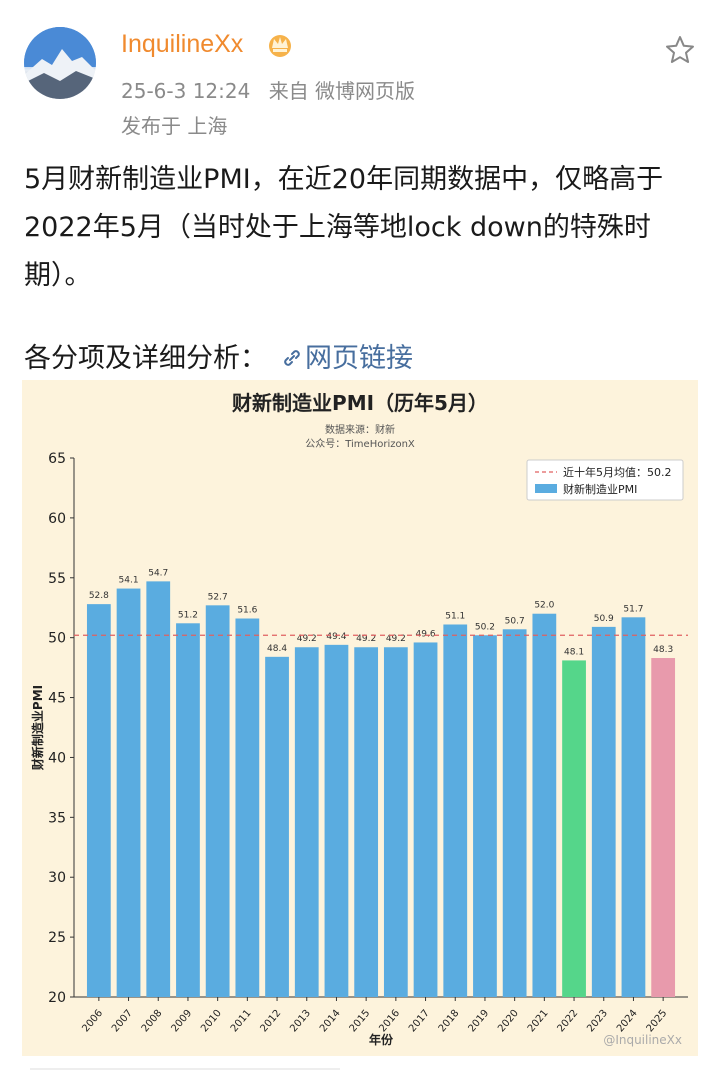  What do you see at coordinates (306, 822) in the screenshot?
I see `bar-2013` at bounding box center [306, 822].